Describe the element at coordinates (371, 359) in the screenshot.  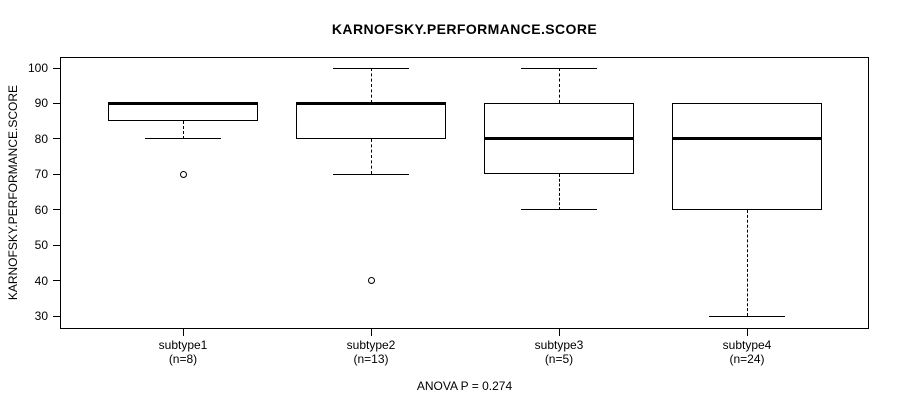
I see `group-count-label: (n=13)` at that location.